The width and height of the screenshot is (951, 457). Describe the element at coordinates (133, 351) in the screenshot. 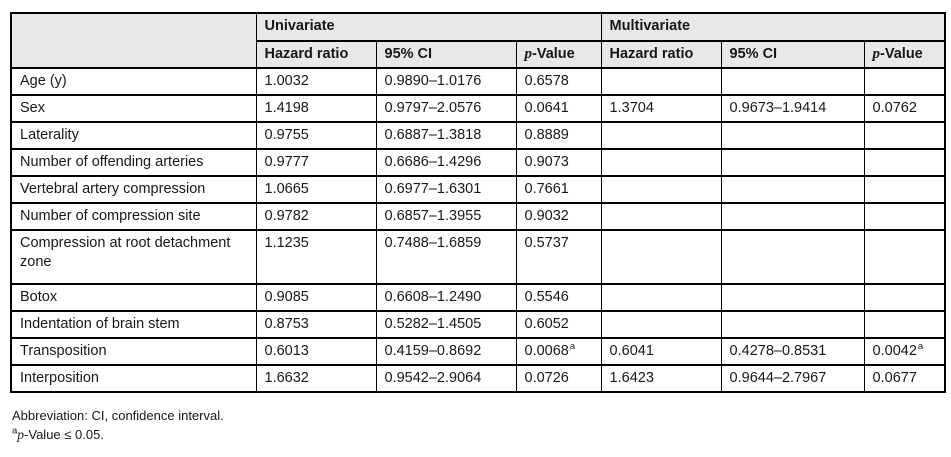

I see `row-label: Transposition` at that location.